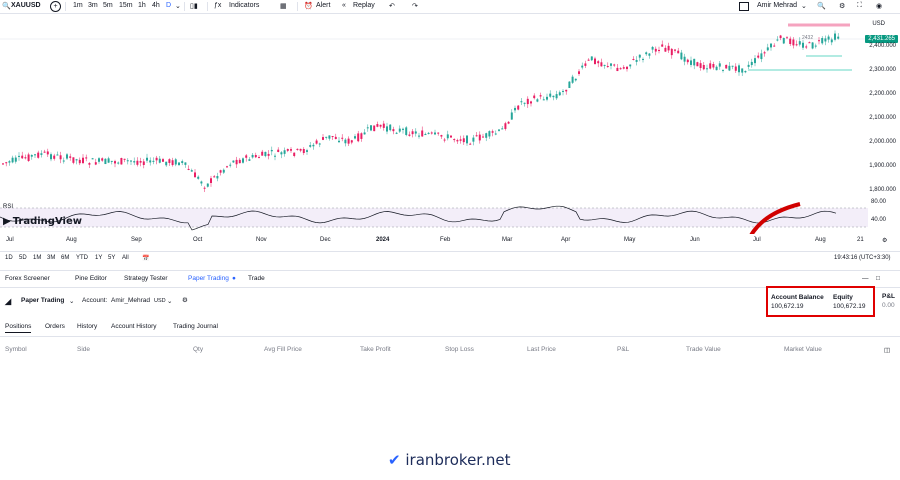 The width and height of the screenshot is (900, 480). What do you see at coordinates (194, 6) in the screenshot?
I see `chart-type-icon: ▯▮` at bounding box center [194, 6].